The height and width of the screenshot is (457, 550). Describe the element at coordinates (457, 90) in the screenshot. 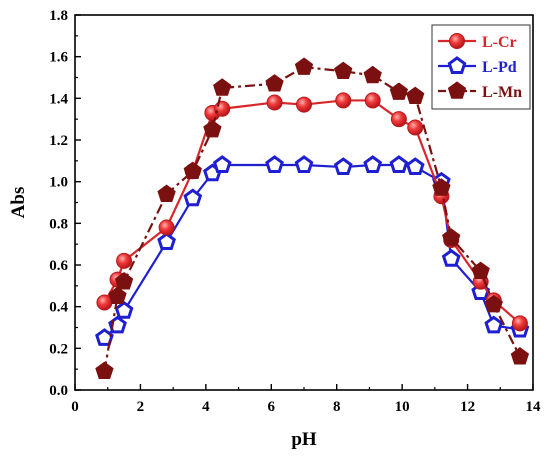

I see `legend-marker-l-mn` at that location.